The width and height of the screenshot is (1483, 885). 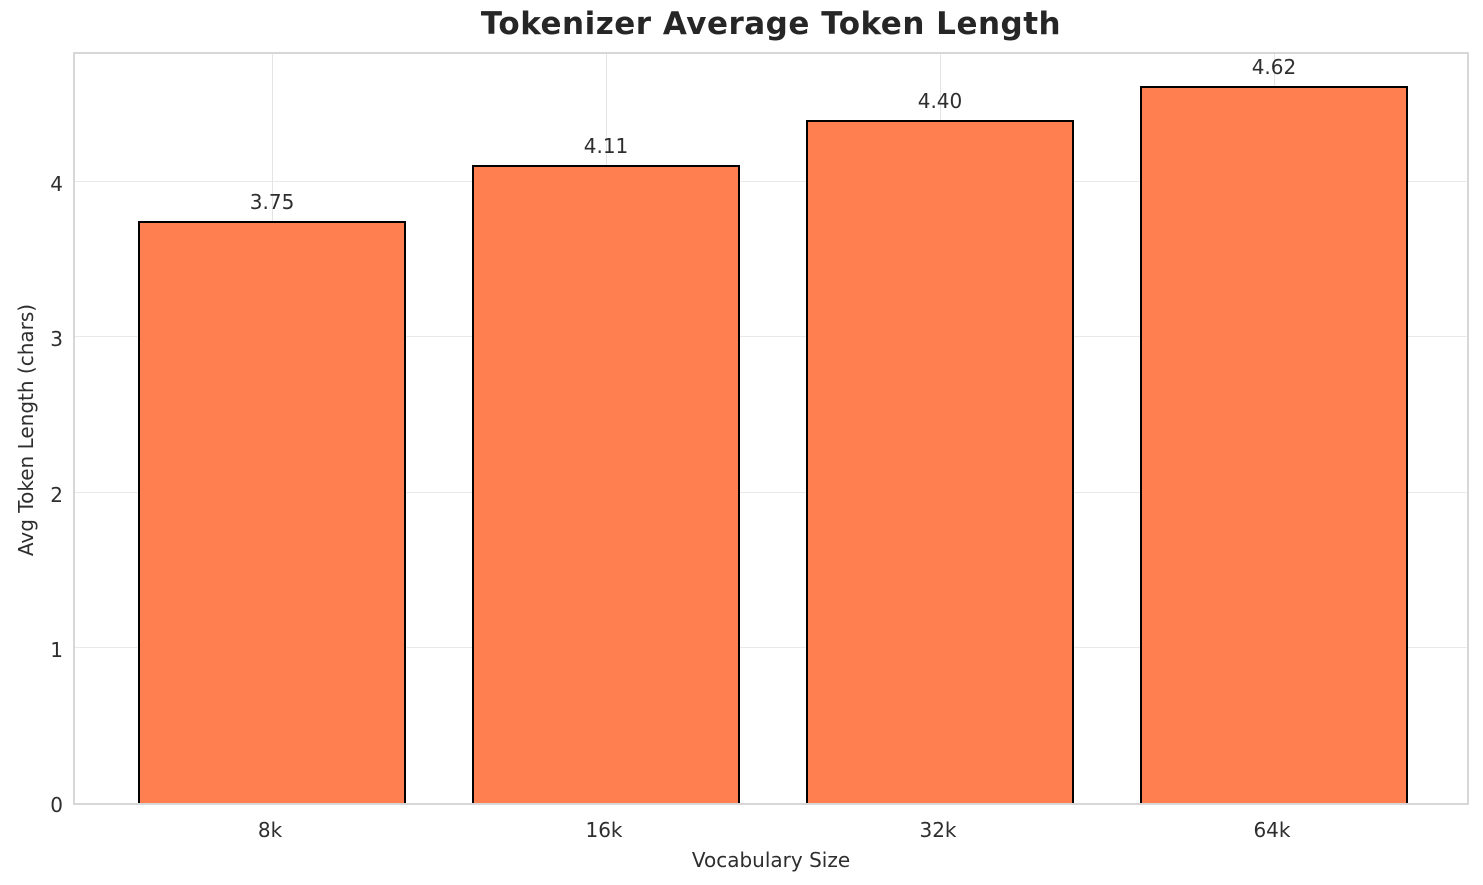 I want to click on bar-16k, so click(x=606, y=484).